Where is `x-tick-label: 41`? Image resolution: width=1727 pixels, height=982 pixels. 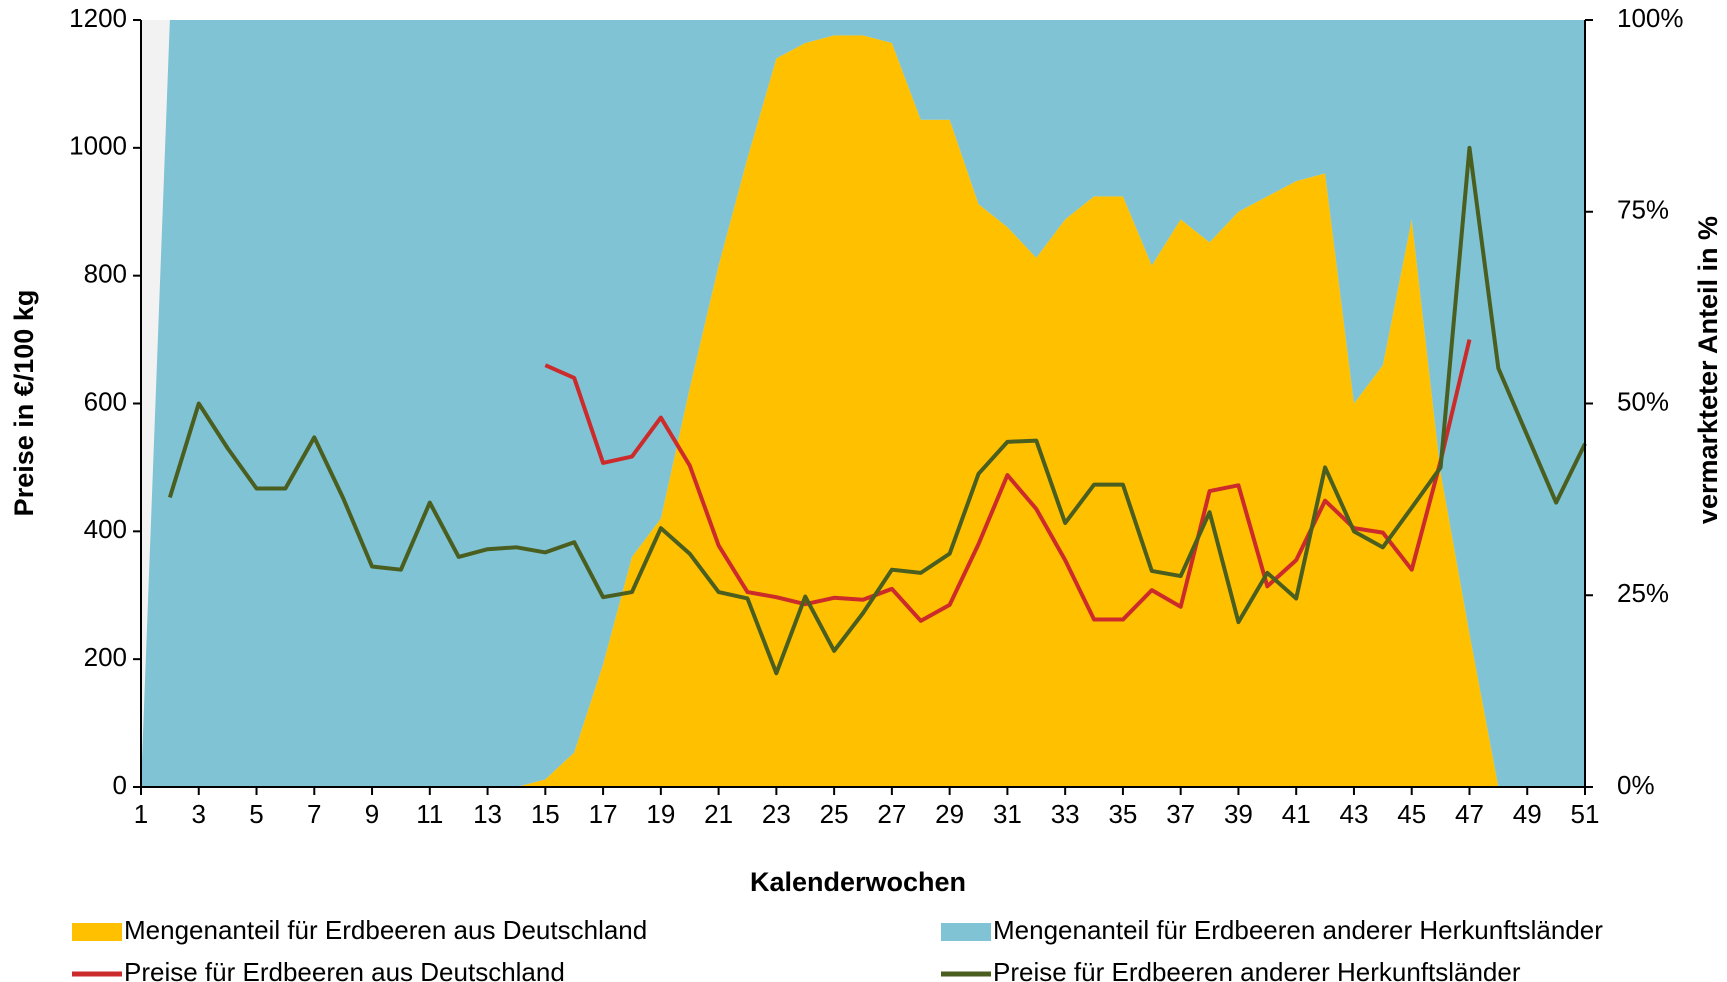 x-tick-label: 41 is located at coordinates (1296, 814).